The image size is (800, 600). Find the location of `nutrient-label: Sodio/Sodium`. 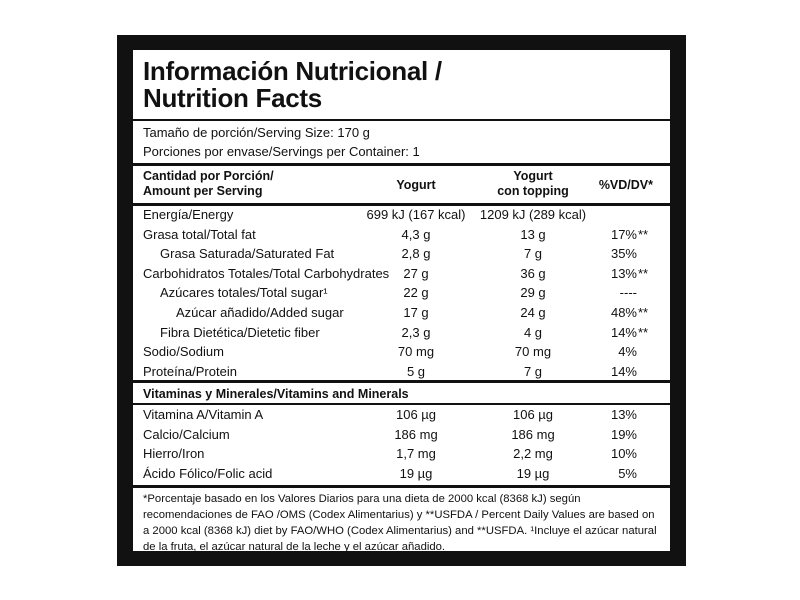

nutrient-label: Sodio/Sodium is located at coordinates (183, 352).